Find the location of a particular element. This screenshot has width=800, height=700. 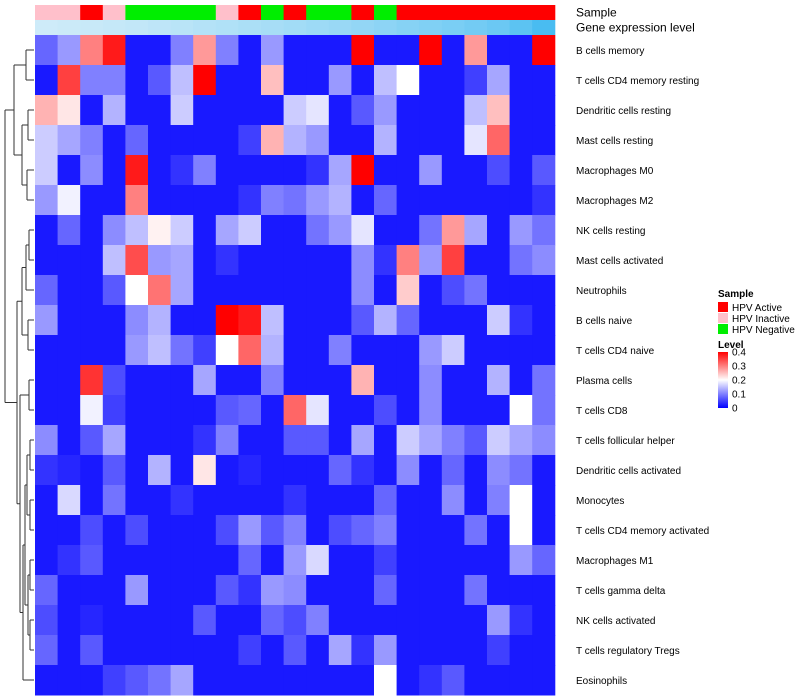

row-label: T cells CD4 memory activated is located at coordinates (642, 531).